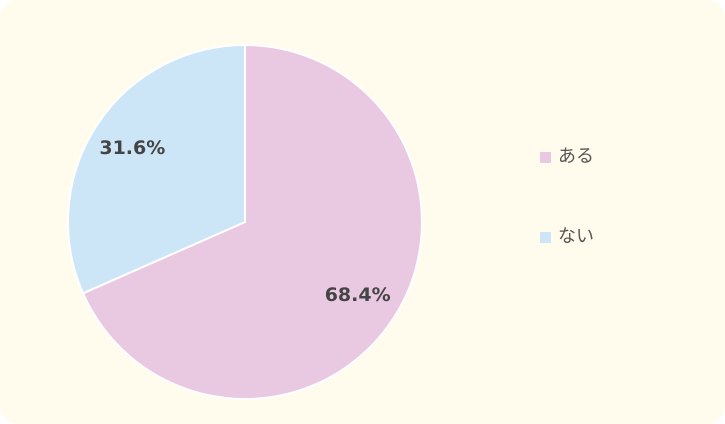 The height and width of the screenshot is (424, 725). Describe the element at coordinates (156, 169) in the screenshot. I see `pie-slice` at that location.